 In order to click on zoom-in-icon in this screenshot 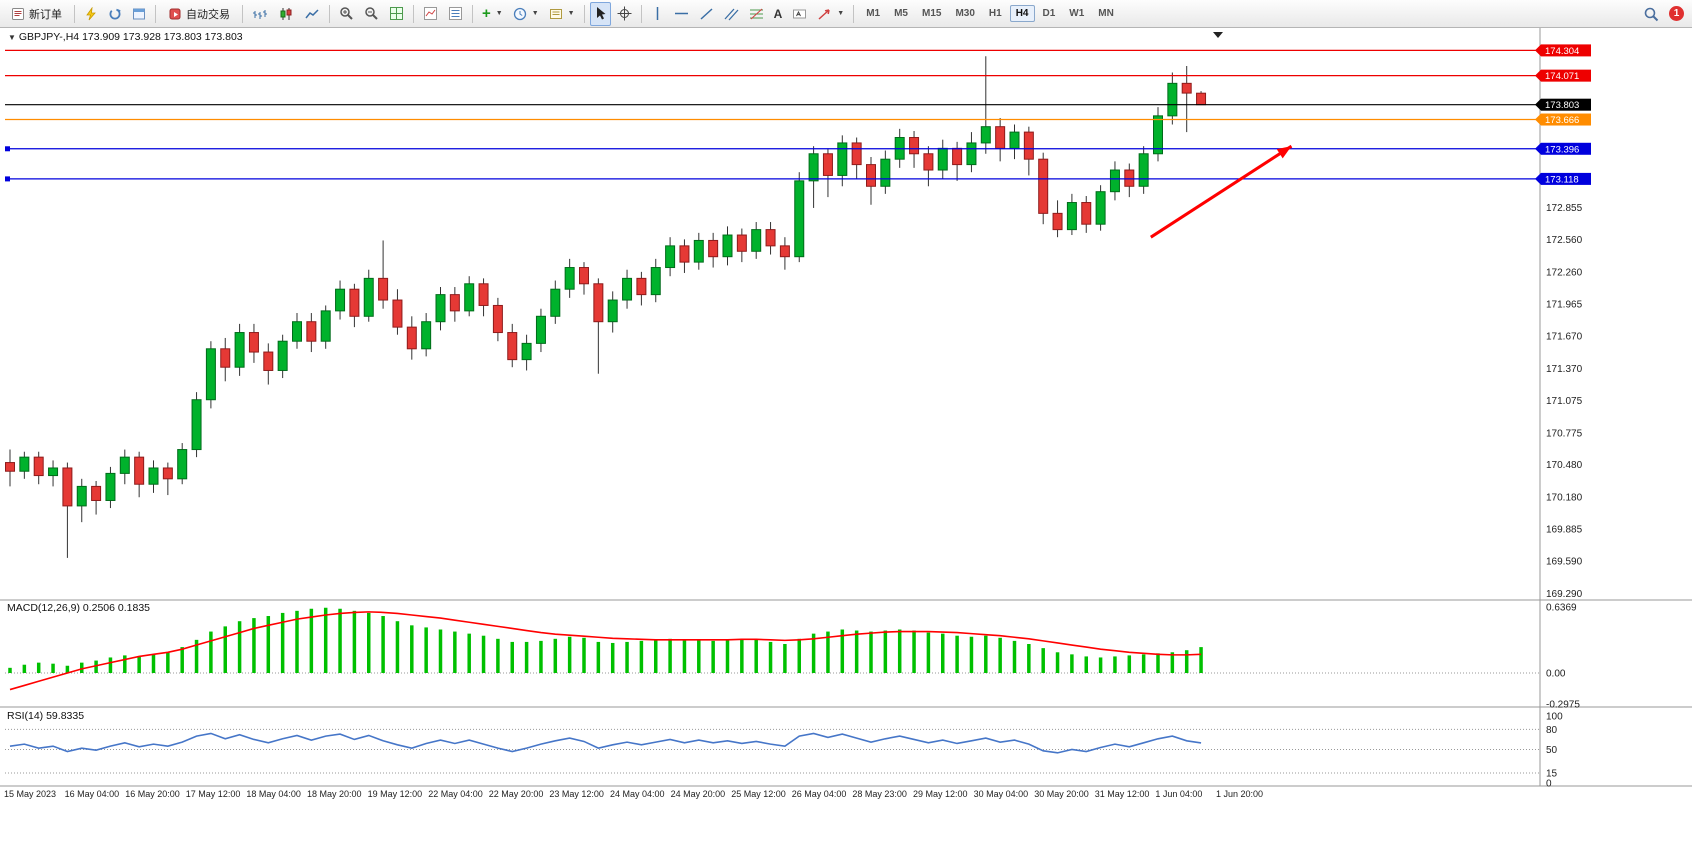, I will do `click(346, 14)`.